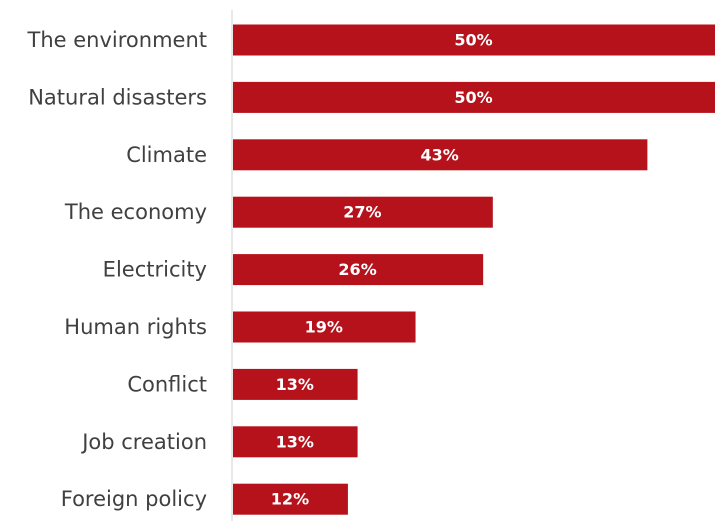 The width and height of the screenshot is (715, 523). I want to click on category-label-job-creation: Job creation, so click(143, 442).